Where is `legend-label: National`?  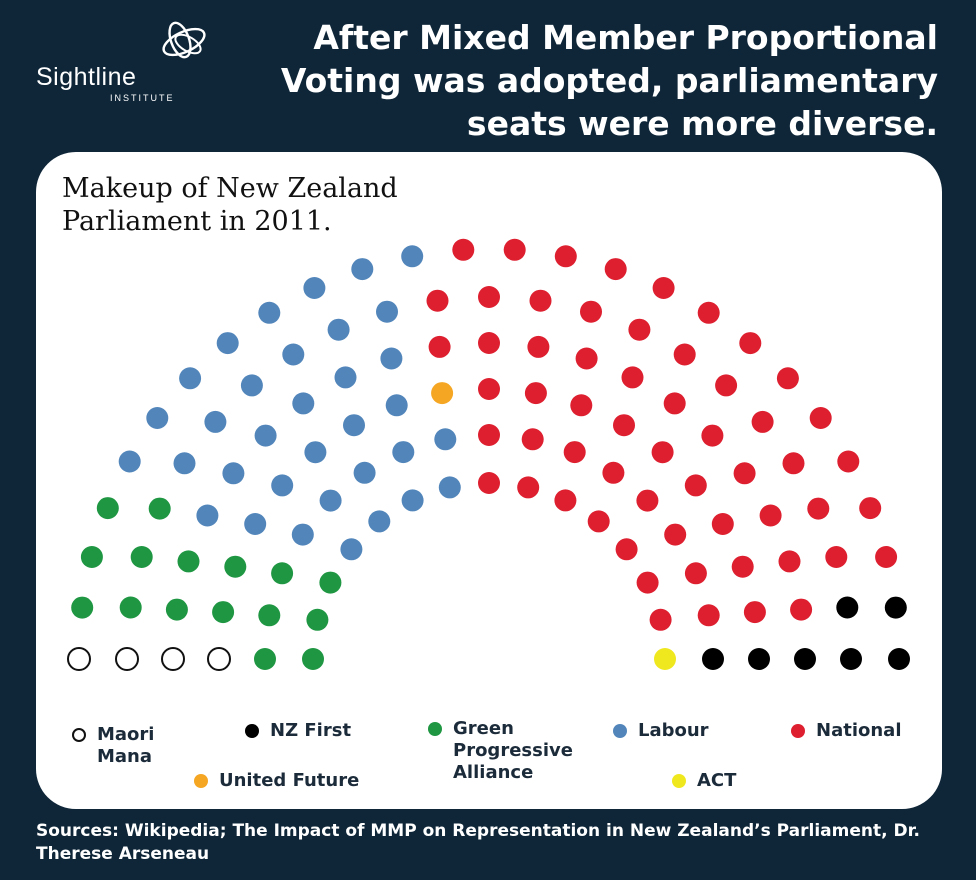
legend-label: National is located at coordinates (859, 730).